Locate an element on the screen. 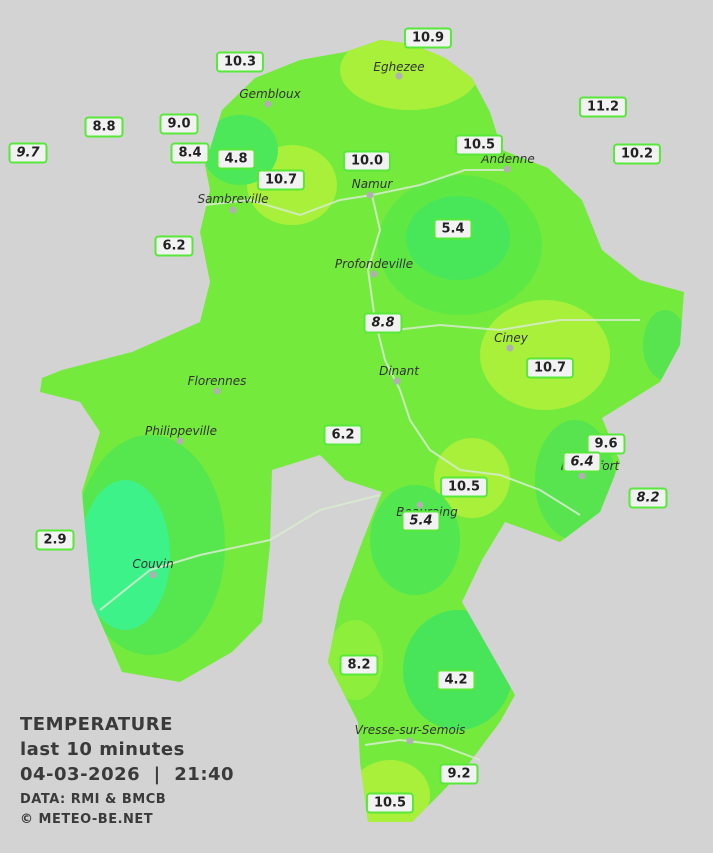  legend-subtitle: last 10 minutes is located at coordinates (102, 749).